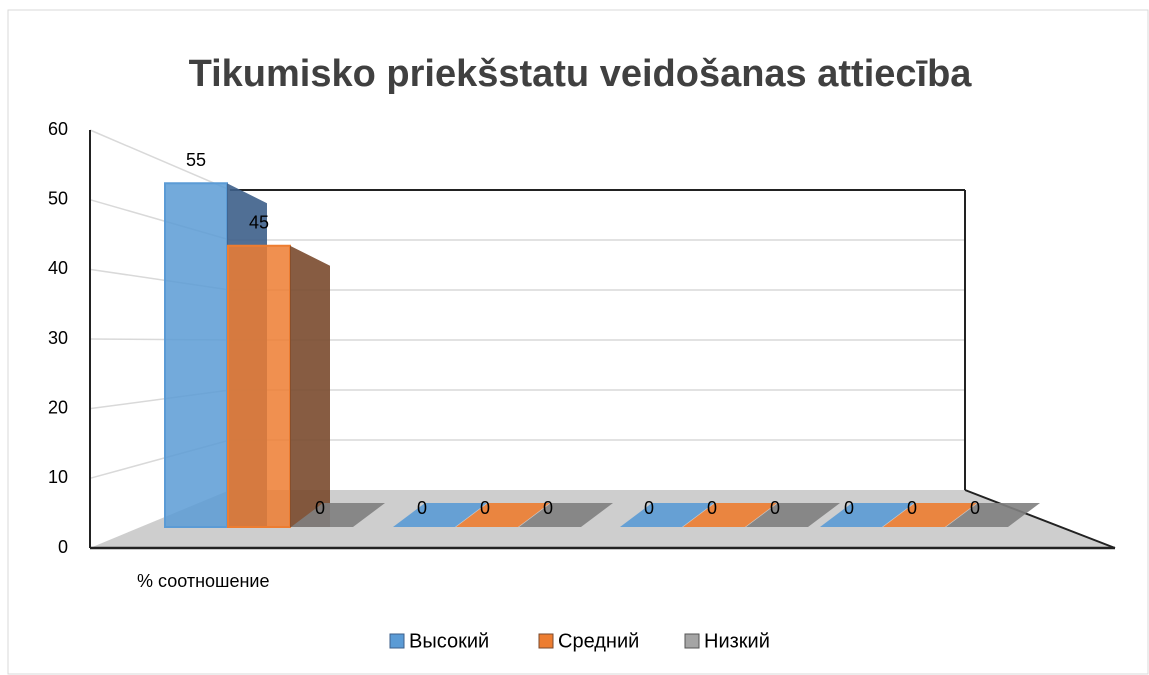  I want to click on y-tick-label: 10, so click(58, 477).